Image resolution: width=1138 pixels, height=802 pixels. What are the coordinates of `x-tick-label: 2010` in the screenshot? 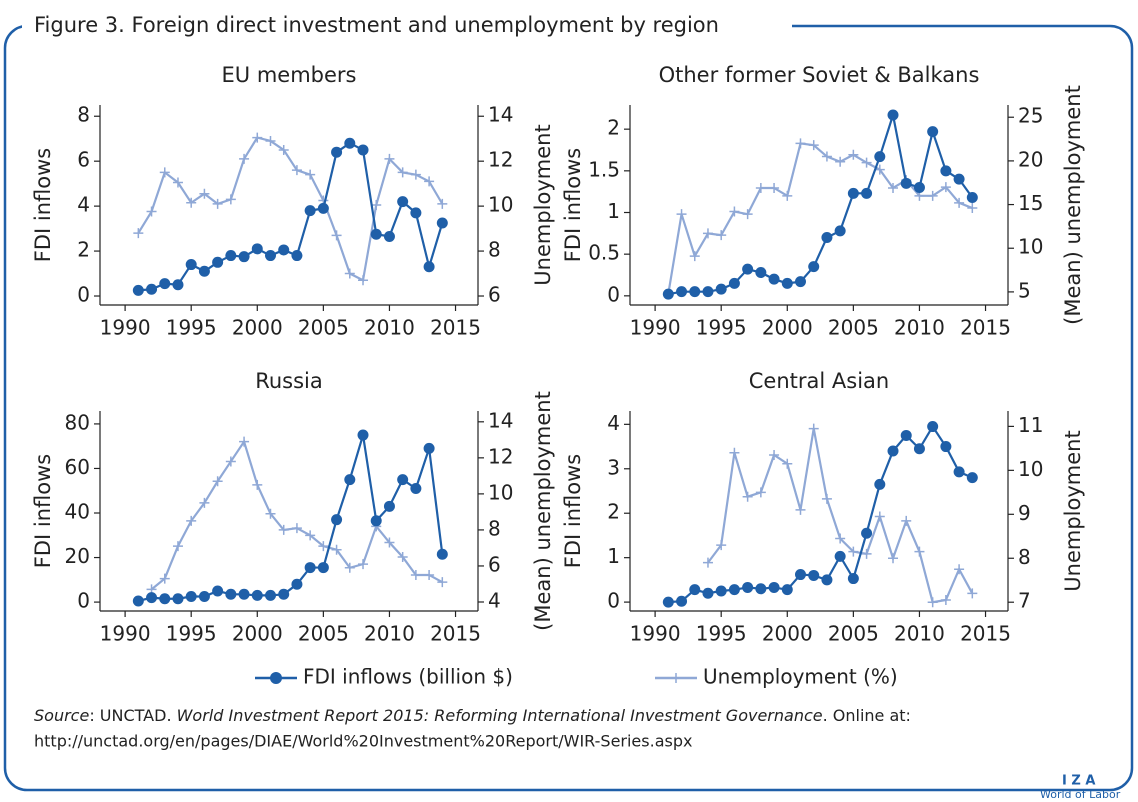 It's located at (919, 328).